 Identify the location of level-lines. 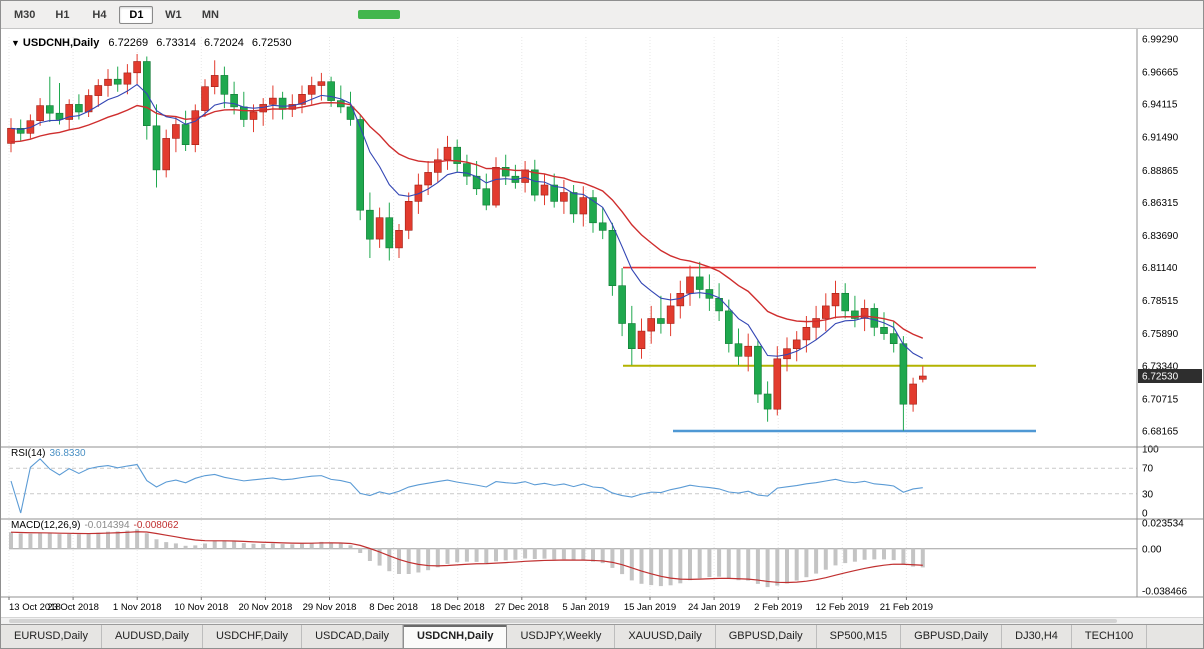
(829, 349).